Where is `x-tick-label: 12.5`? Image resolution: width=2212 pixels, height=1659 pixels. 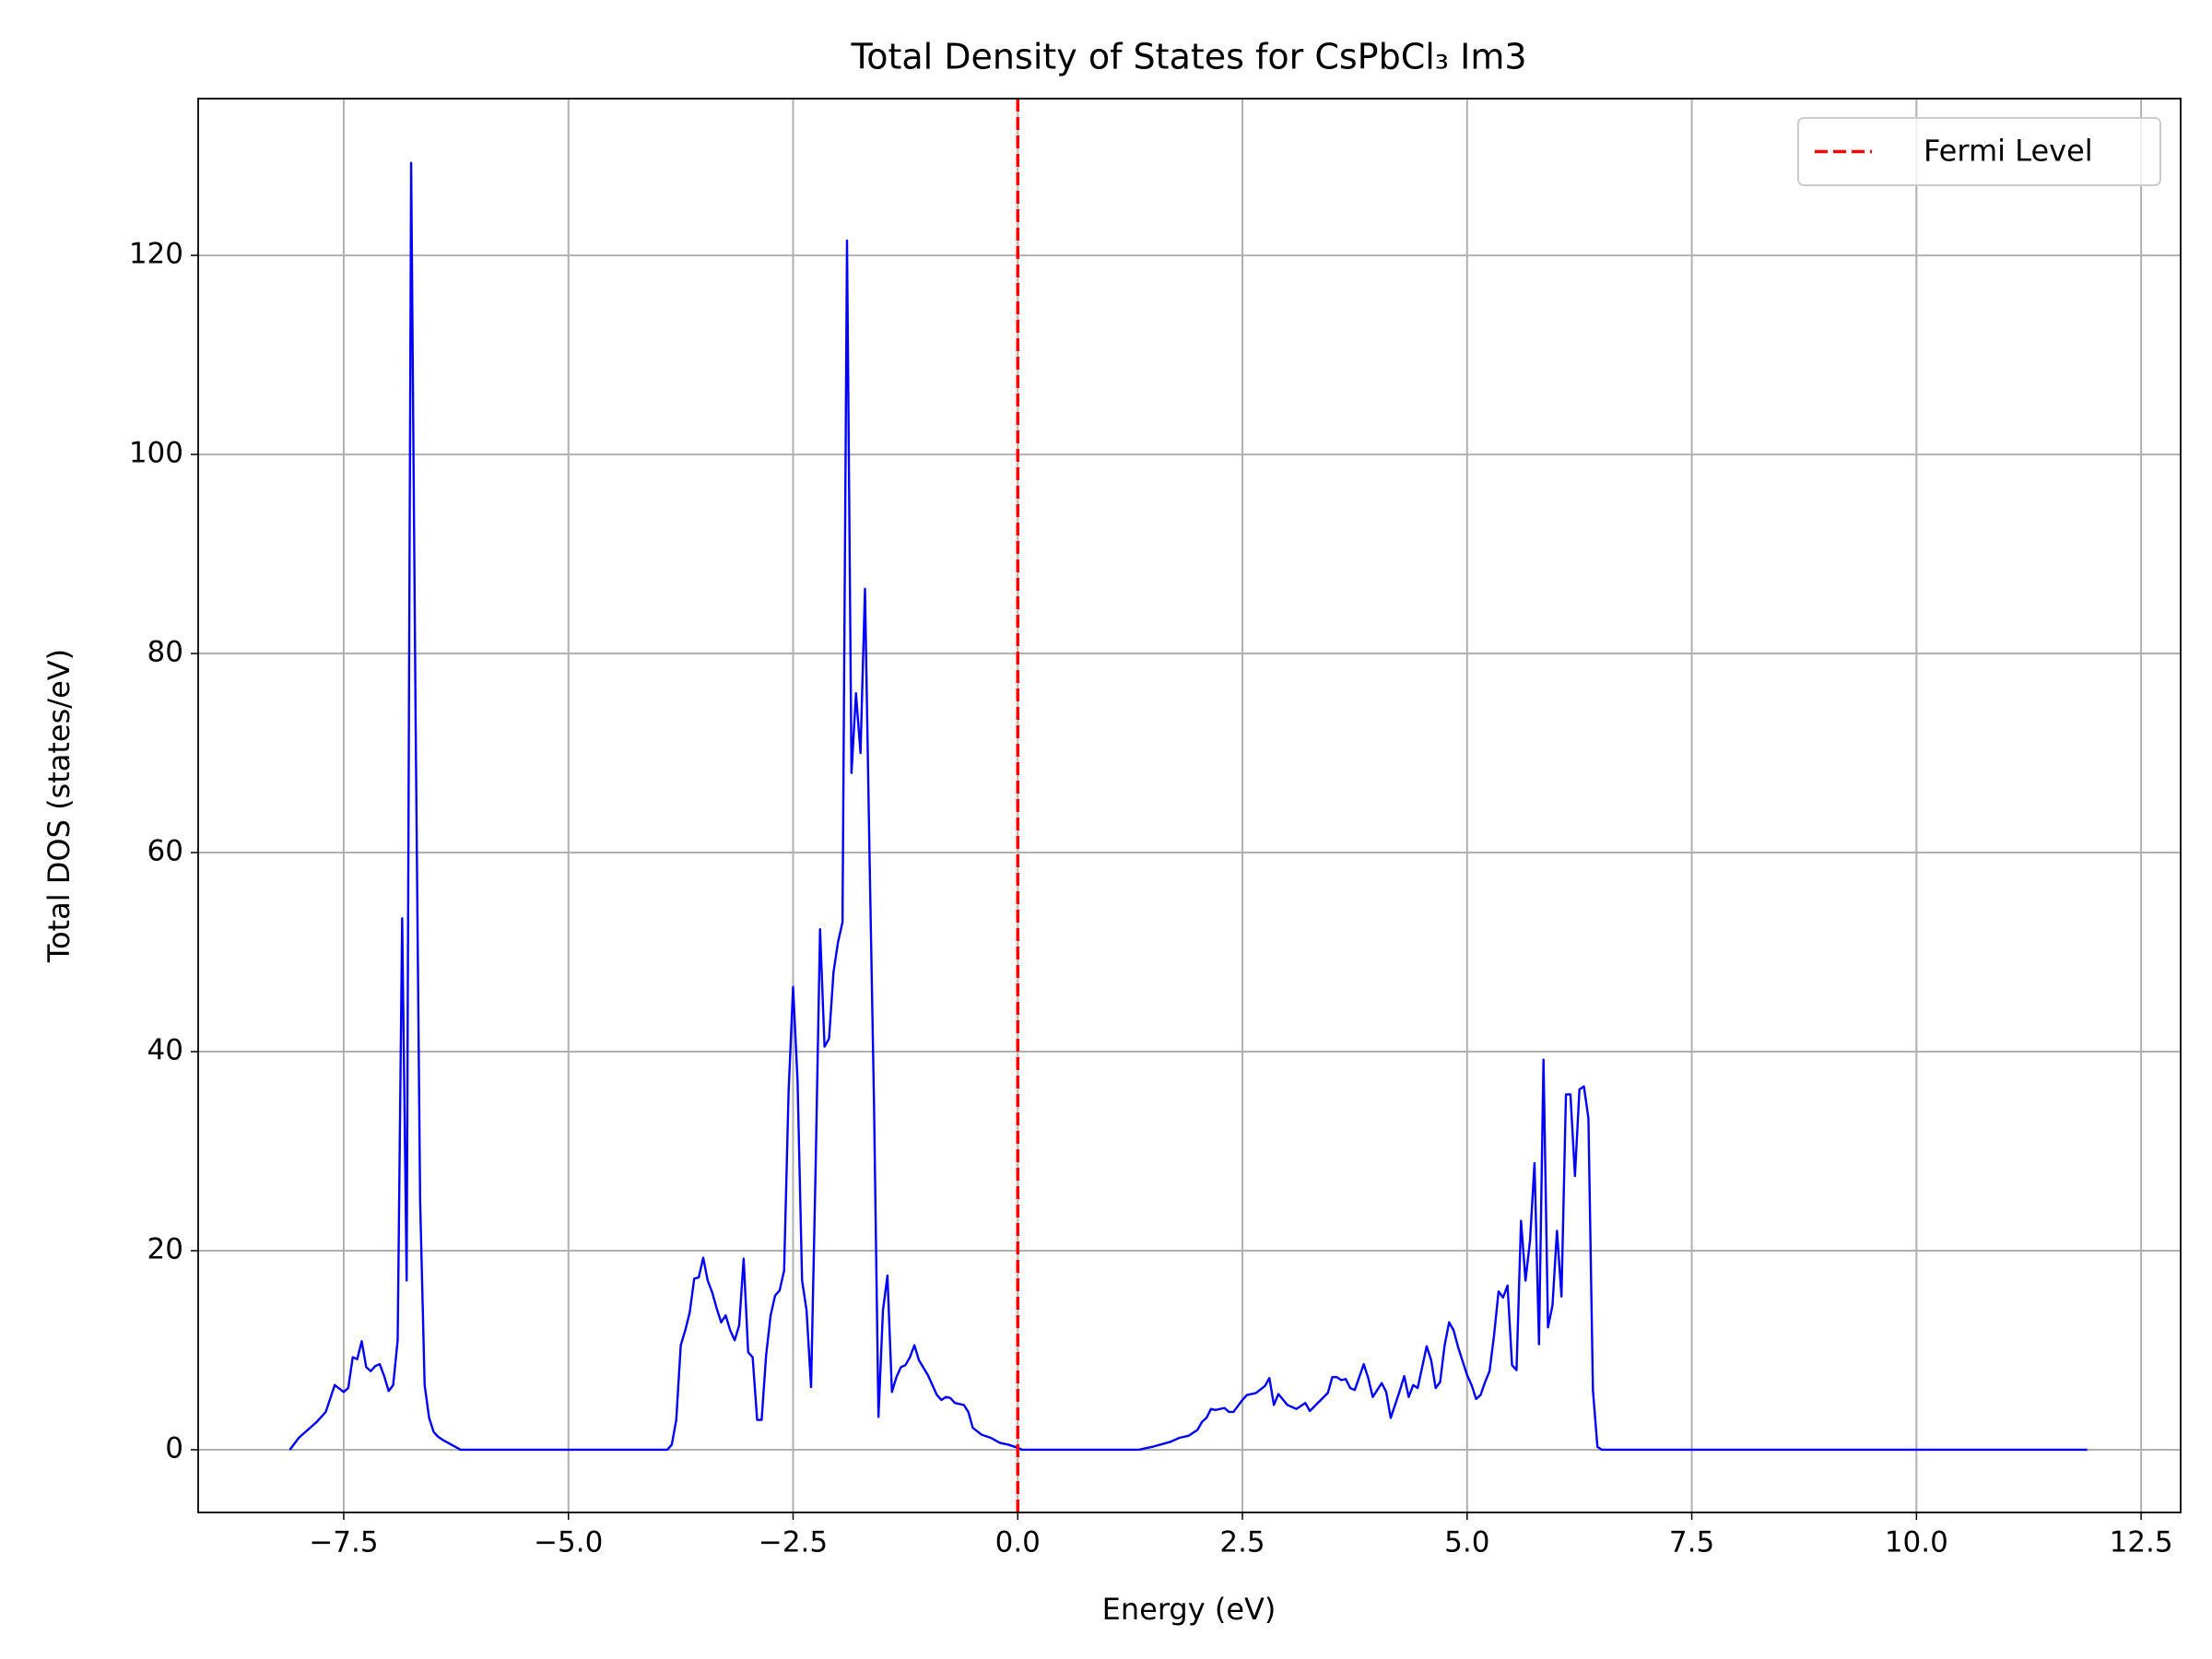
x-tick-label: 12.5 is located at coordinates (2141, 1542).